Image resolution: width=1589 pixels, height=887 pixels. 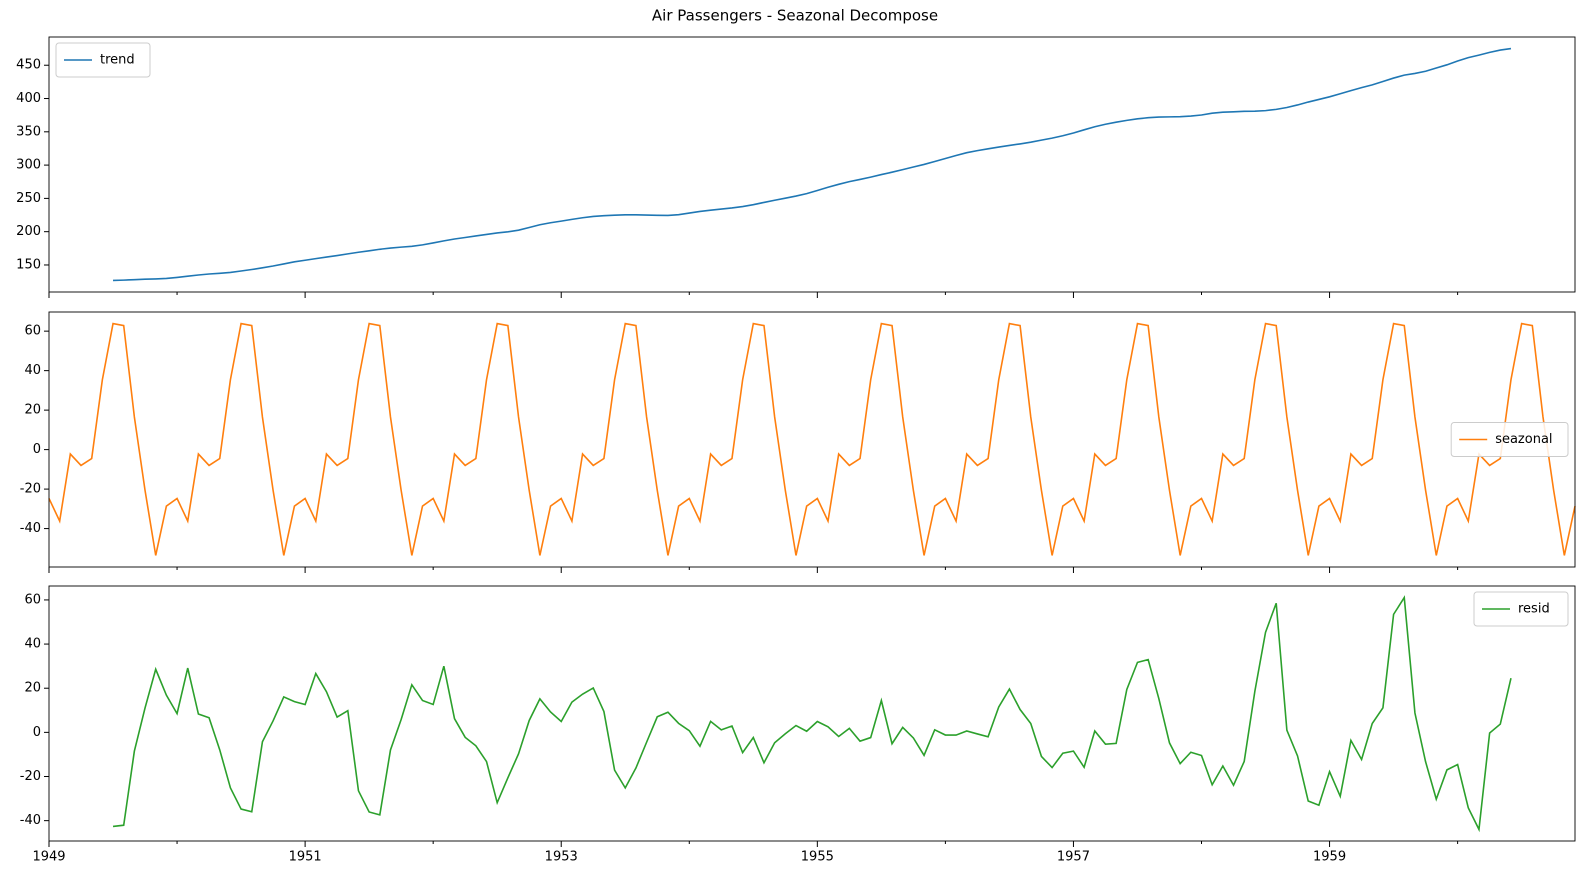 What do you see at coordinates (1534, 609) in the screenshot?
I see `legend-label: resid` at bounding box center [1534, 609].